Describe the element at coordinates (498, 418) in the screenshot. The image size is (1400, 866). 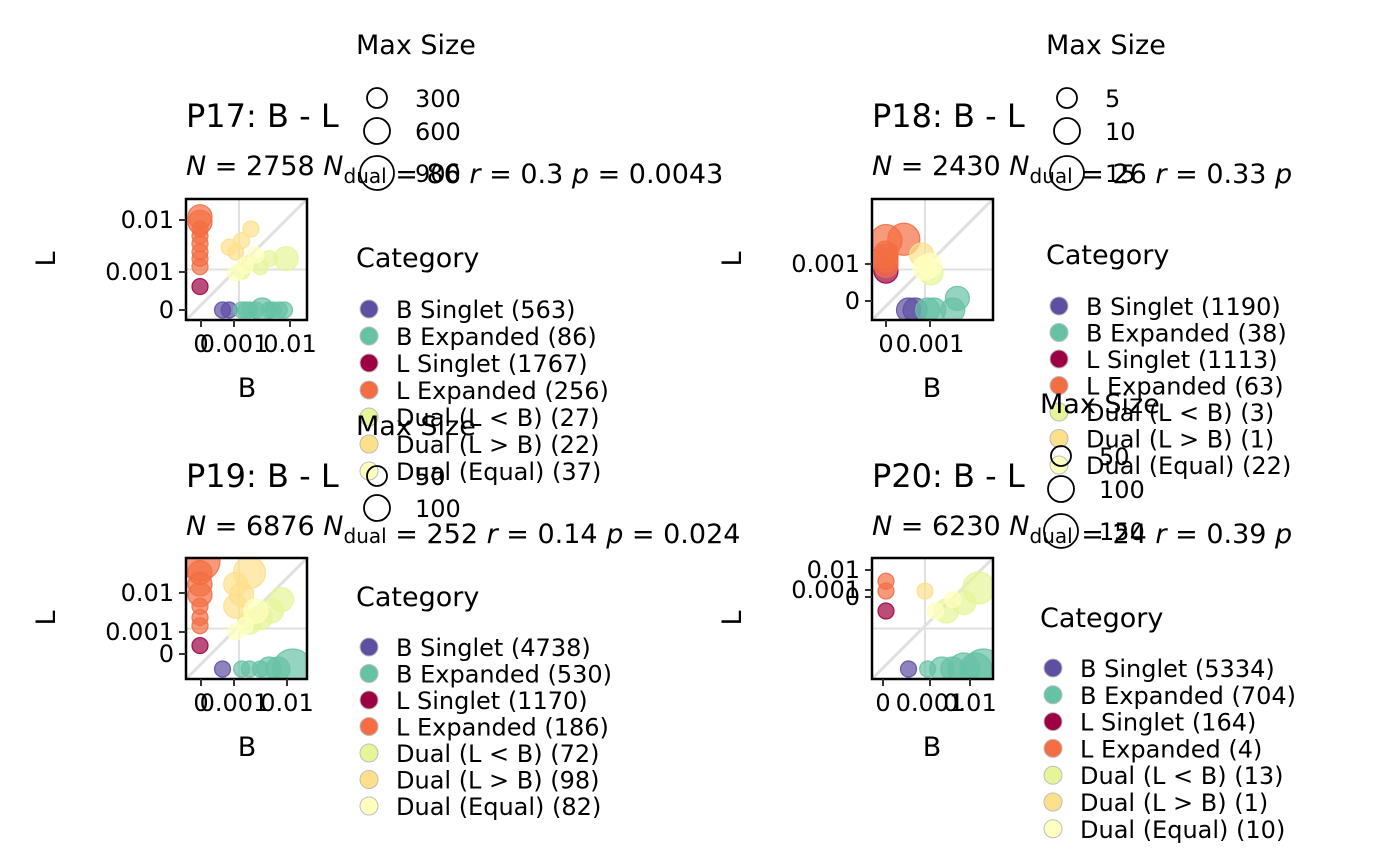
I see `legend-label: Dual (L < B) (27)` at that location.